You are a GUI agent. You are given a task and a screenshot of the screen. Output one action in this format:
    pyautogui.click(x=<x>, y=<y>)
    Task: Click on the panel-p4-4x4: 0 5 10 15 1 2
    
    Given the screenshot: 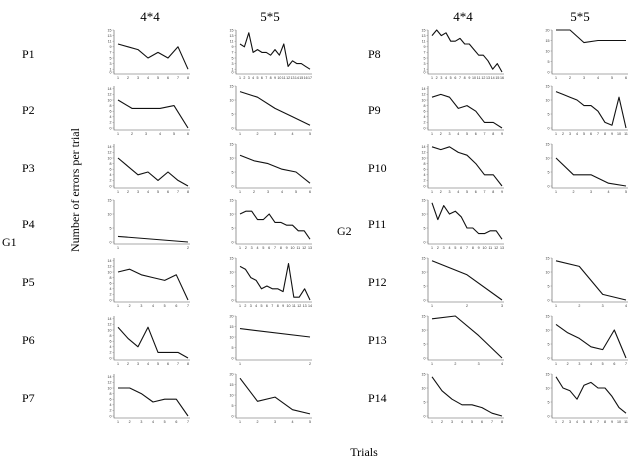 What is the action you would take?
    pyautogui.click(x=149, y=224)
    